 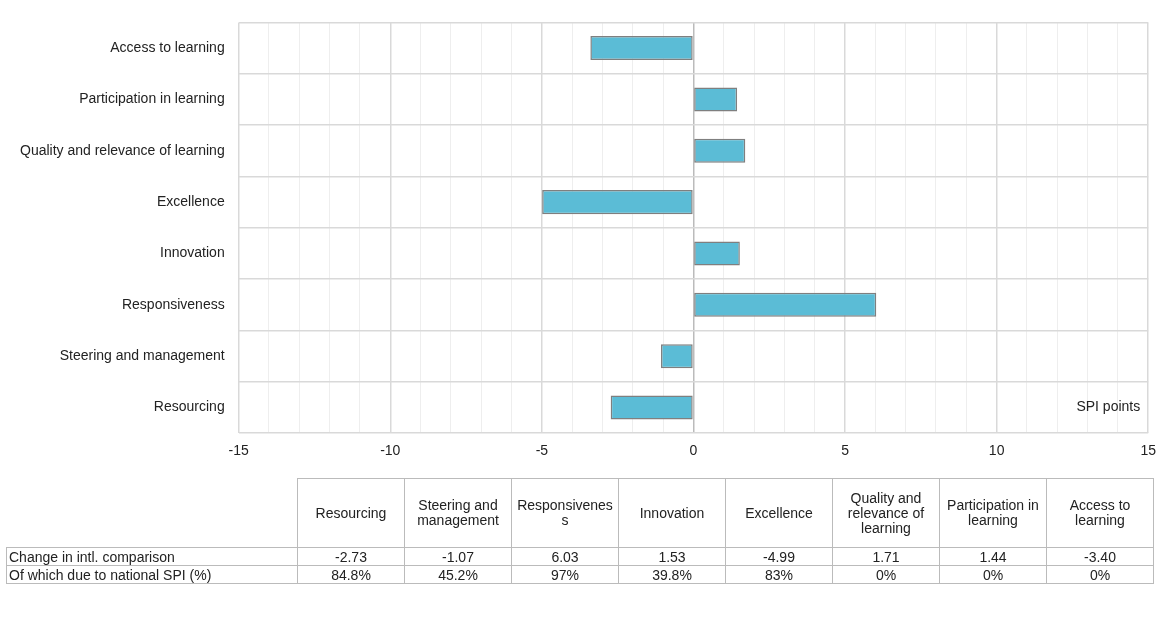 What do you see at coordinates (1100, 512) in the screenshot?
I see `category-label: Access to learning` at bounding box center [1100, 512].